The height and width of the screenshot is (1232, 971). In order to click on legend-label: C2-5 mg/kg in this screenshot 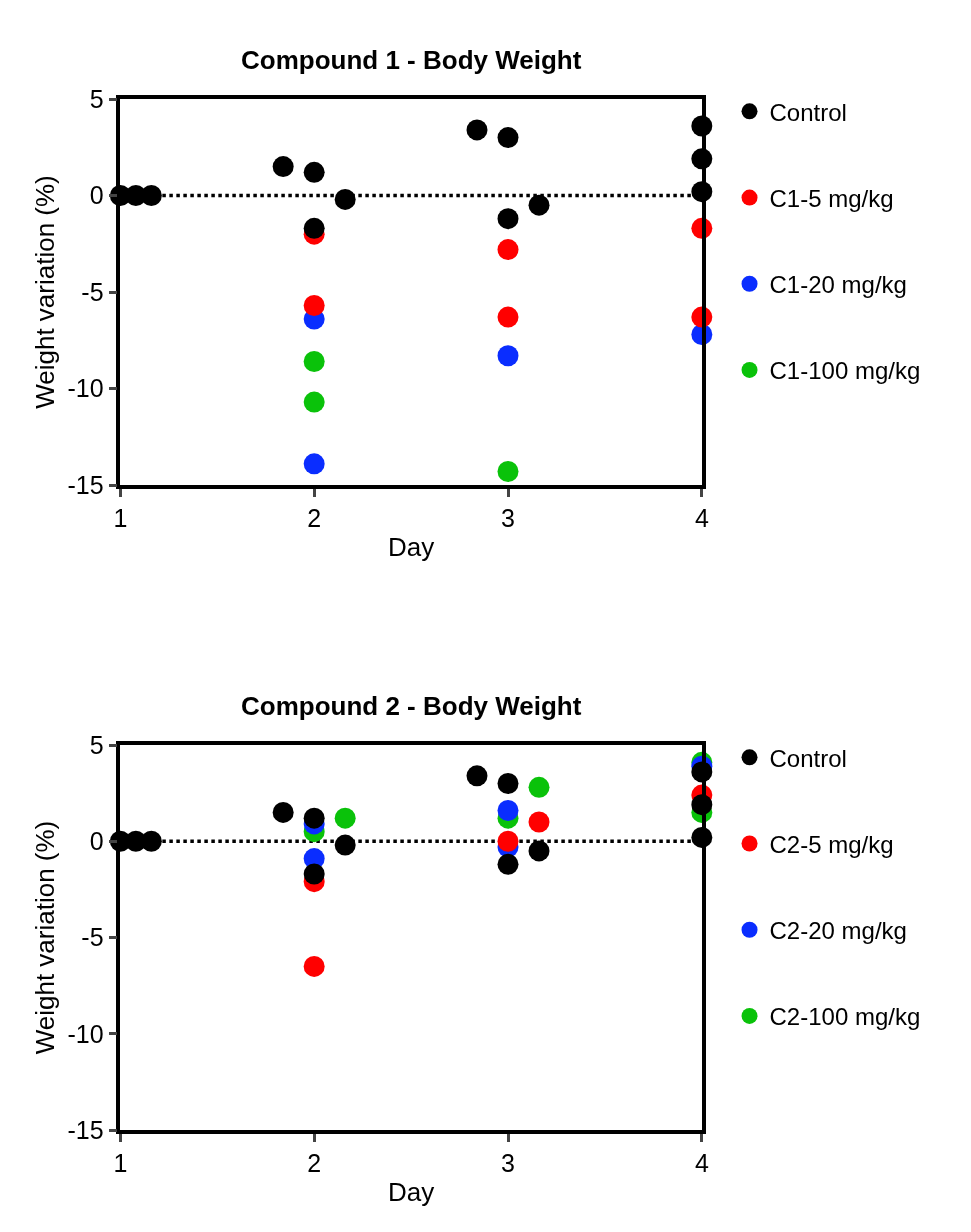, I will do `click(831, 844)`.